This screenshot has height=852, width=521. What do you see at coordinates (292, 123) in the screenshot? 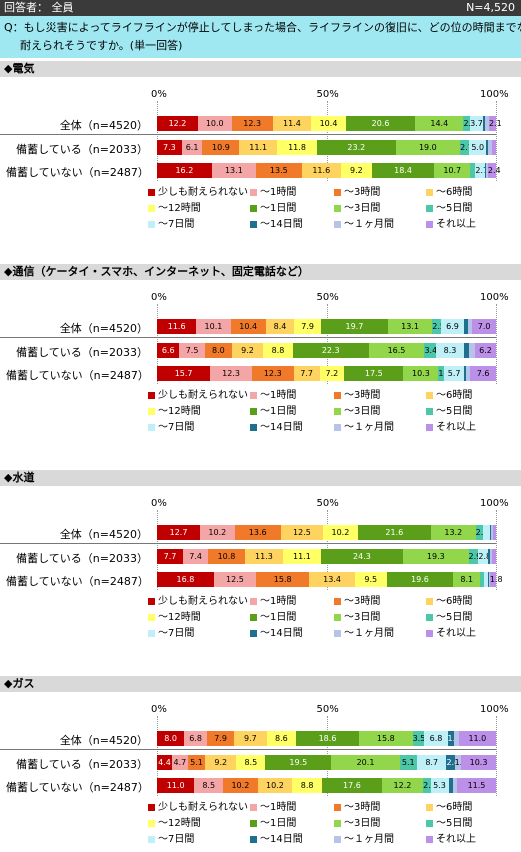
I see `bar-segment: 11.4` at bounding box center [292, 123].